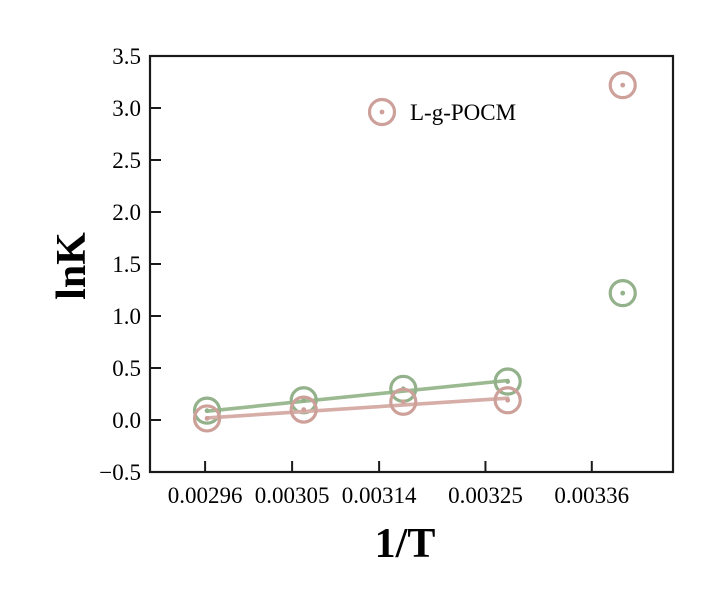  I want to click on x-tick-label: 0.00305, so click(292, 495).